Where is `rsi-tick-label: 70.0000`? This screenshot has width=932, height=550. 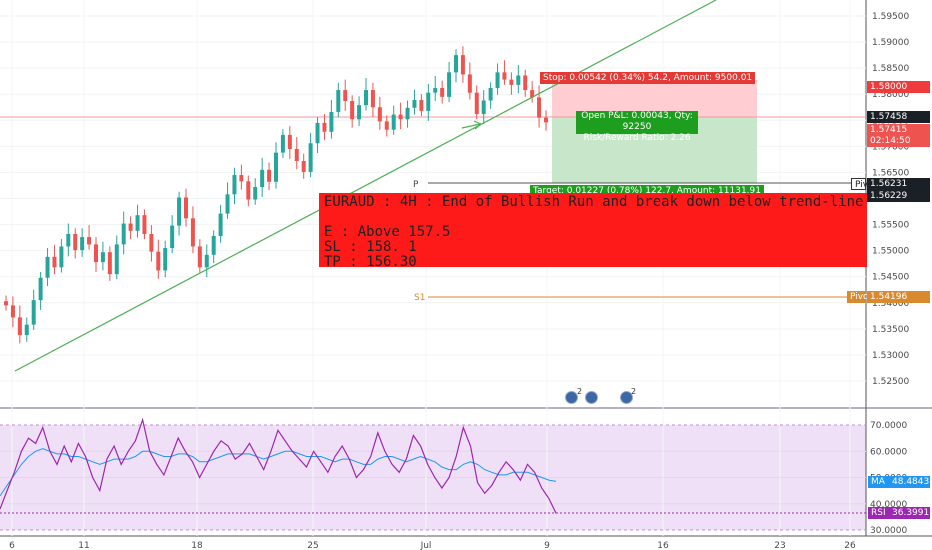
rsi-tick-label: 70.0000 is located at coordinates (888, 426).